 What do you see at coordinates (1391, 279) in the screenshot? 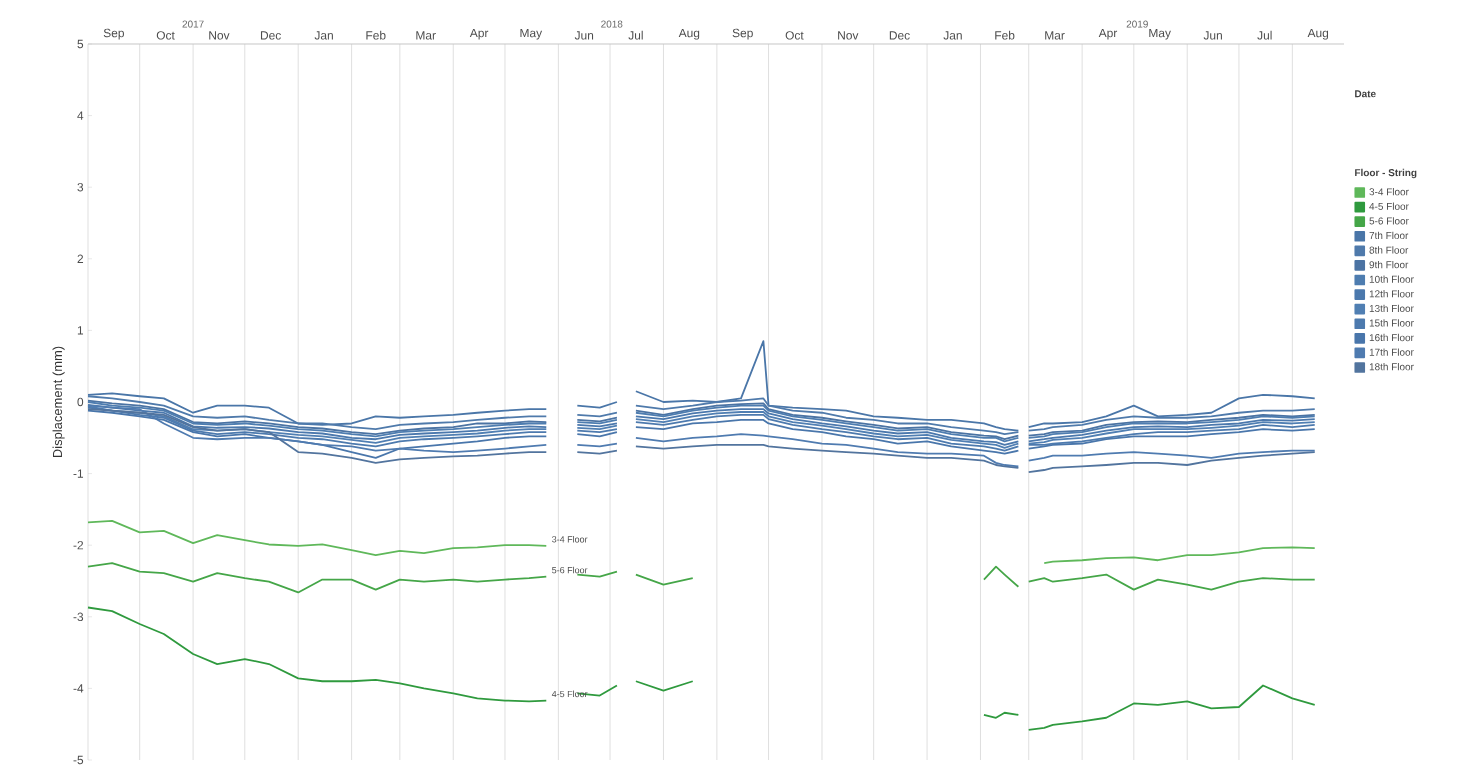
I see `legend-label: 10th Floor` at bounding box center [1391, 279].